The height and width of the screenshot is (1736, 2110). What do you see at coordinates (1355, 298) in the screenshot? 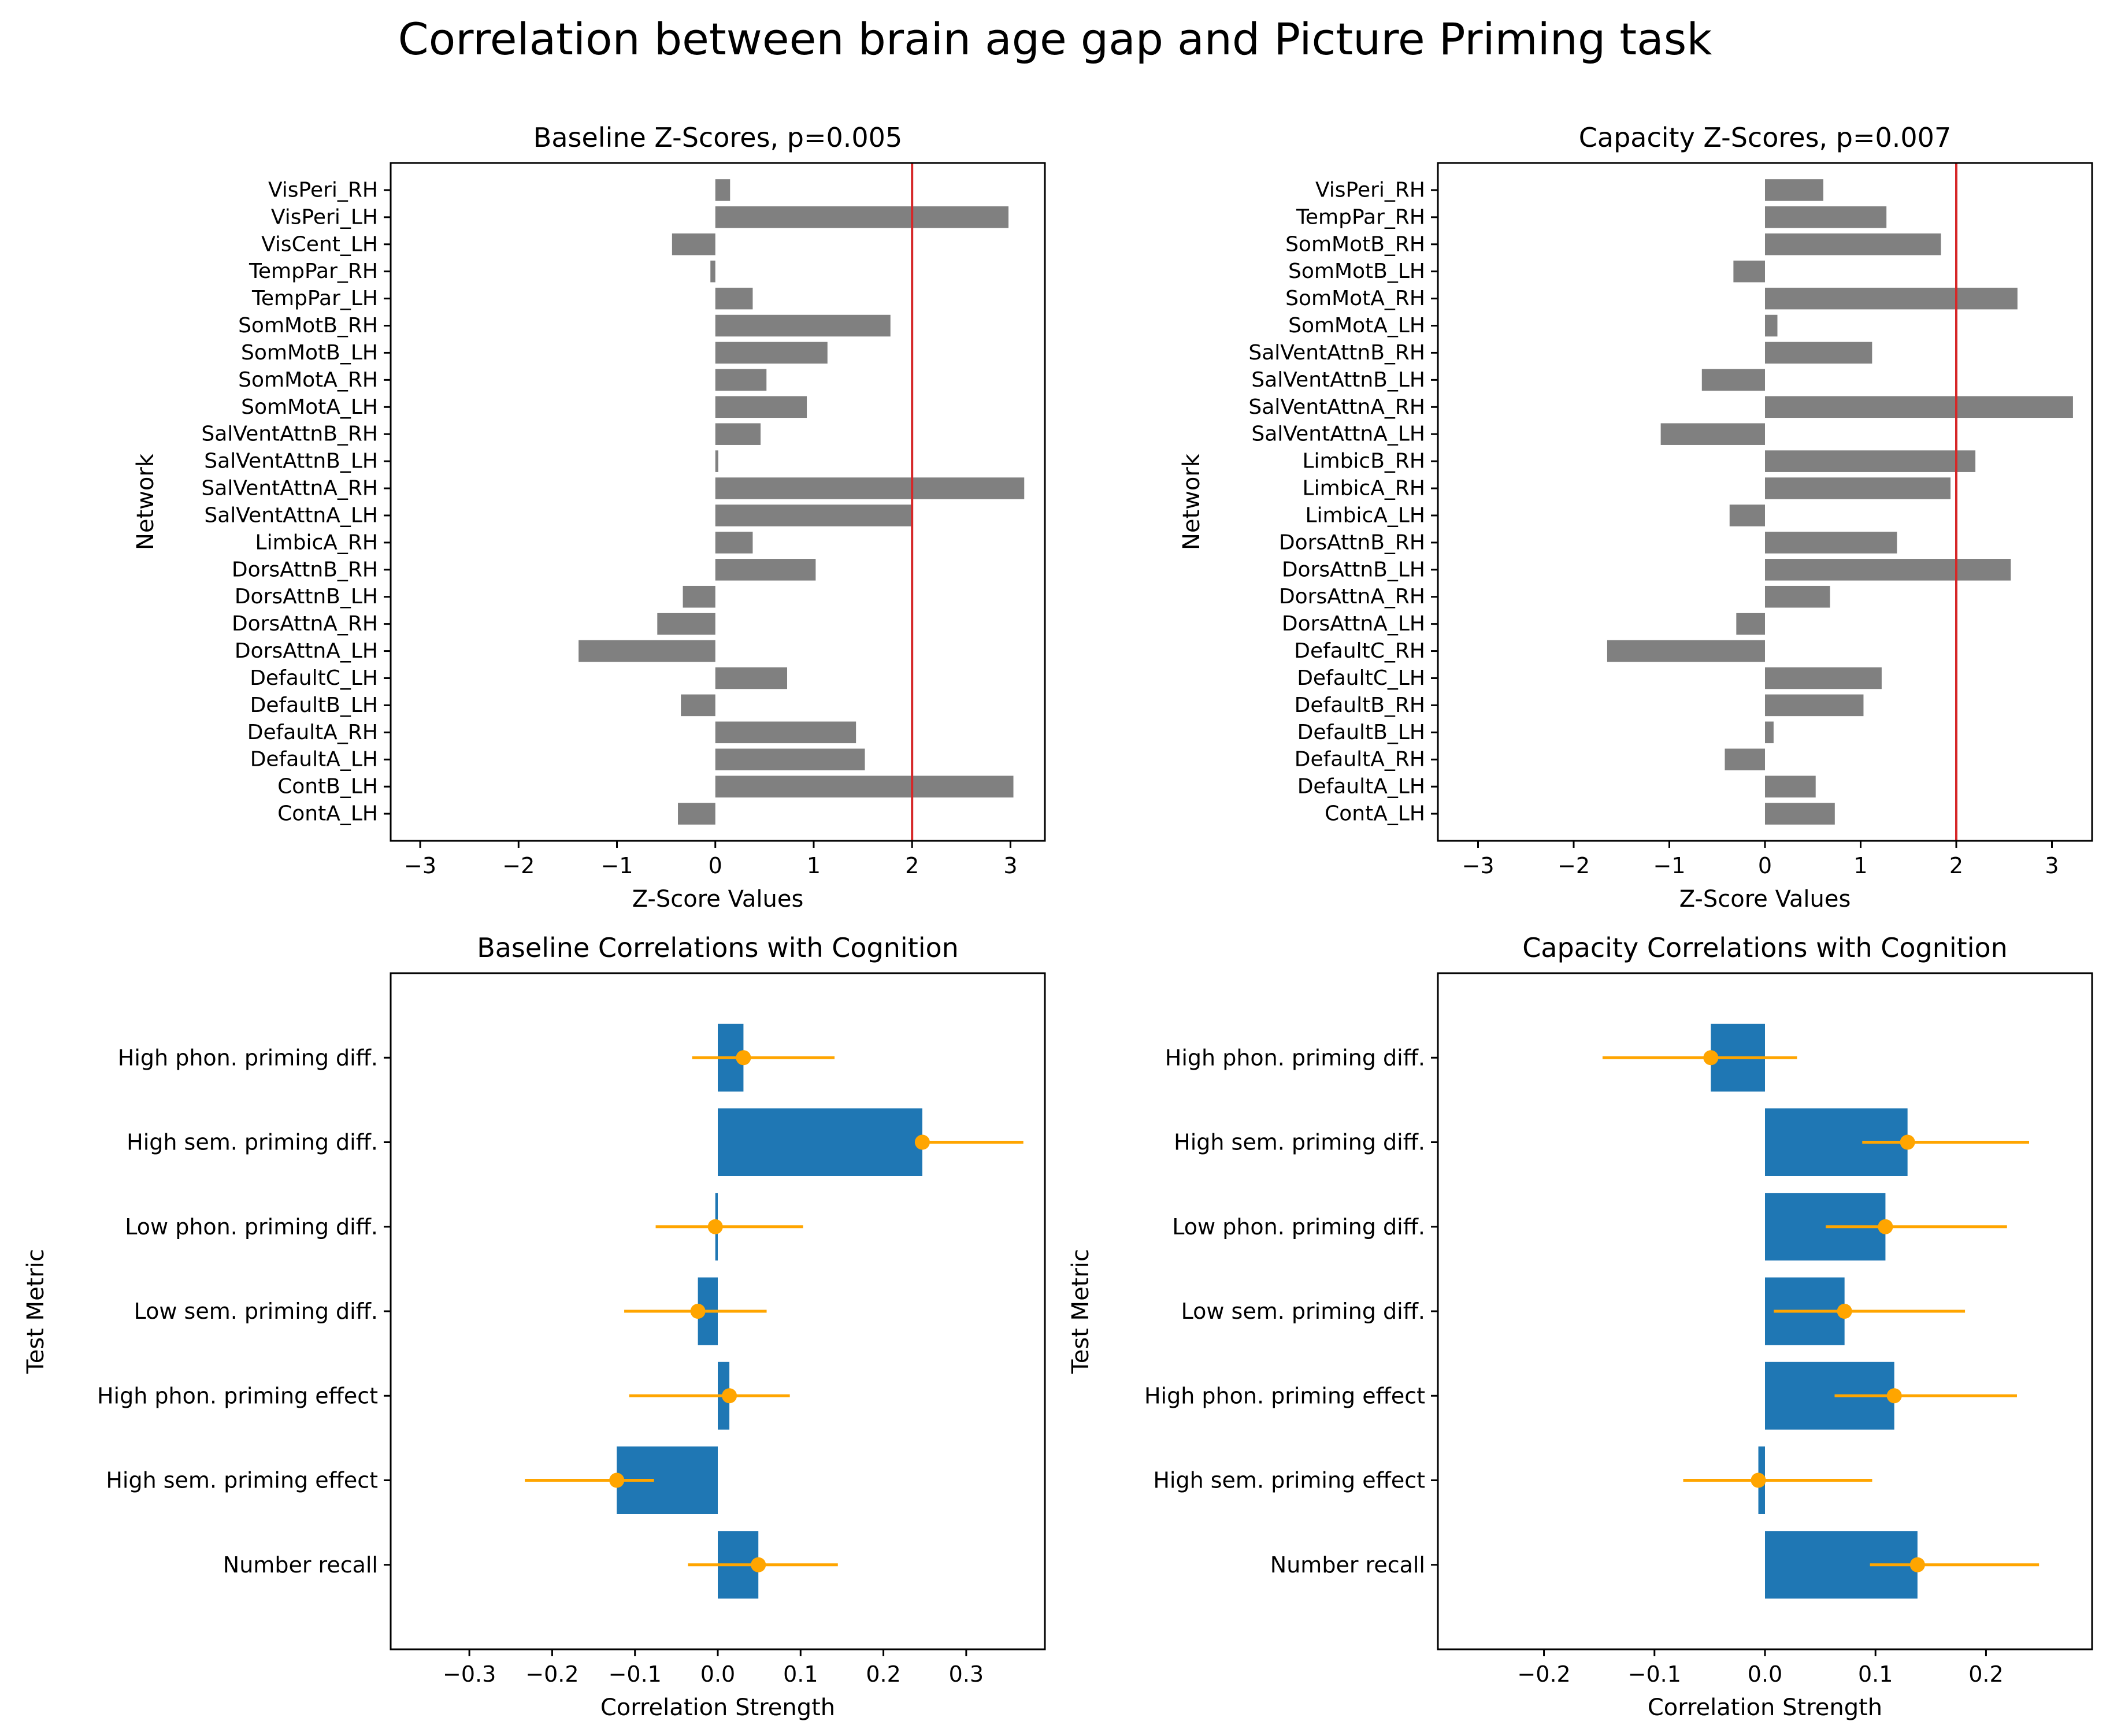
I see `capacity_z-category-label-4: SomMotA_RH` at bounding box center [1355, 298].